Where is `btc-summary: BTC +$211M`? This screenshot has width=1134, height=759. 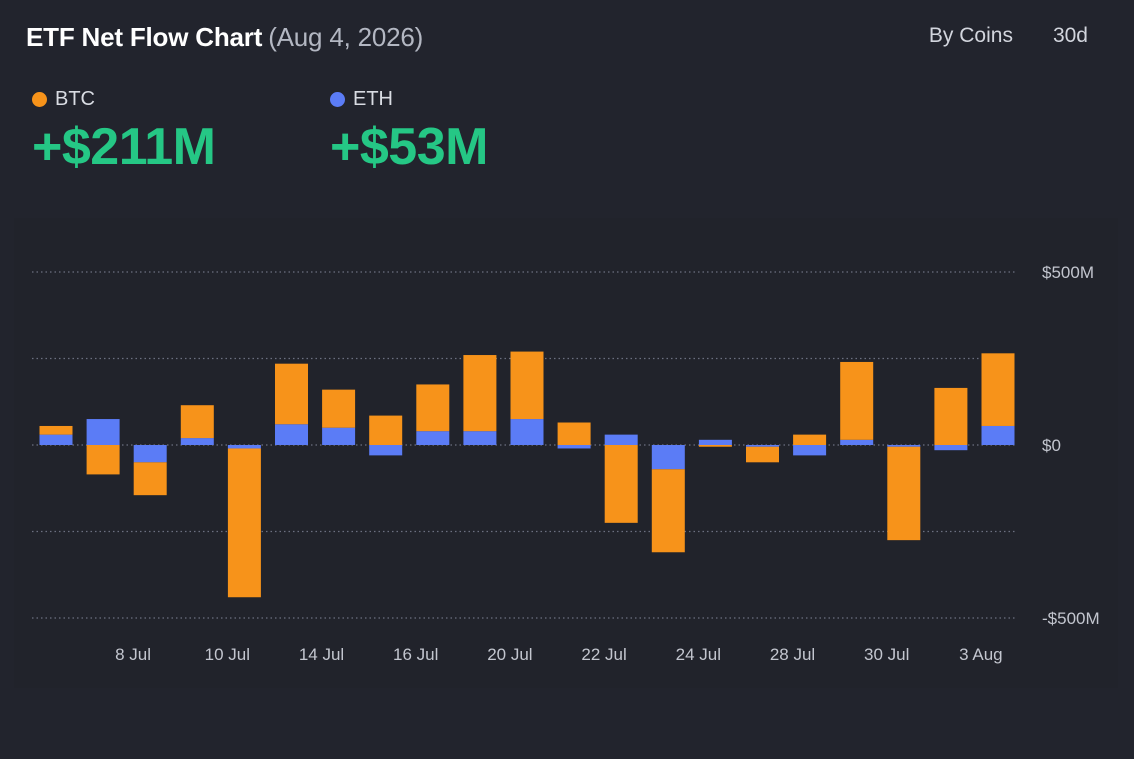 btc-summary: BTC +$211M is located at coordinates (162, 132).